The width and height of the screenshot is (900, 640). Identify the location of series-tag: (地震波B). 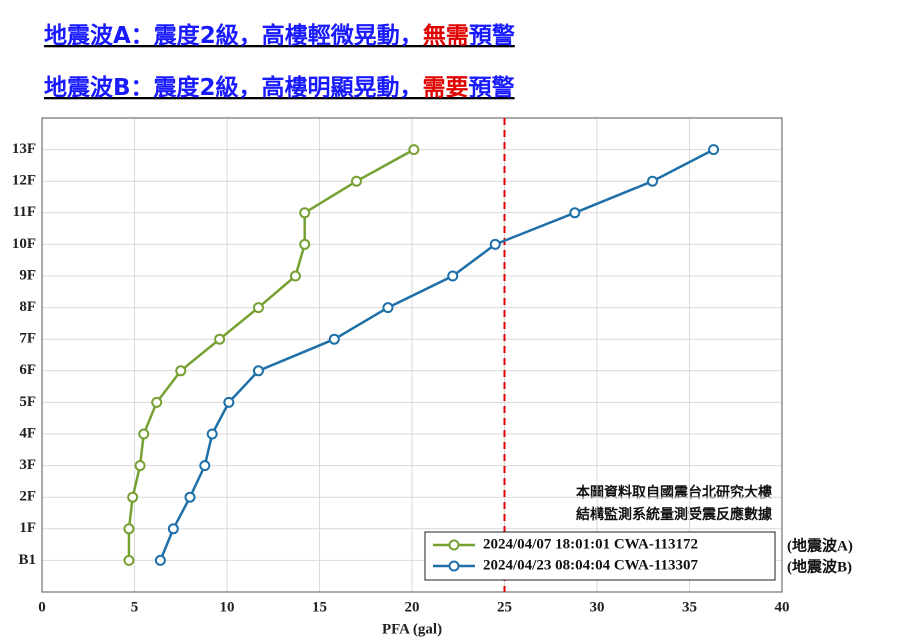
(819, 566).